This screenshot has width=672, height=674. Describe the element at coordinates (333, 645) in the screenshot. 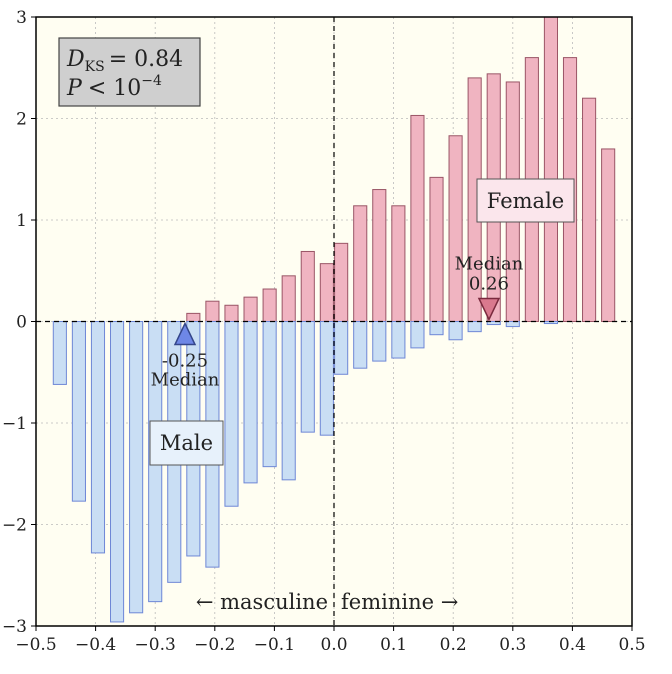

I see `x-tick-label: 0.0` at that location.